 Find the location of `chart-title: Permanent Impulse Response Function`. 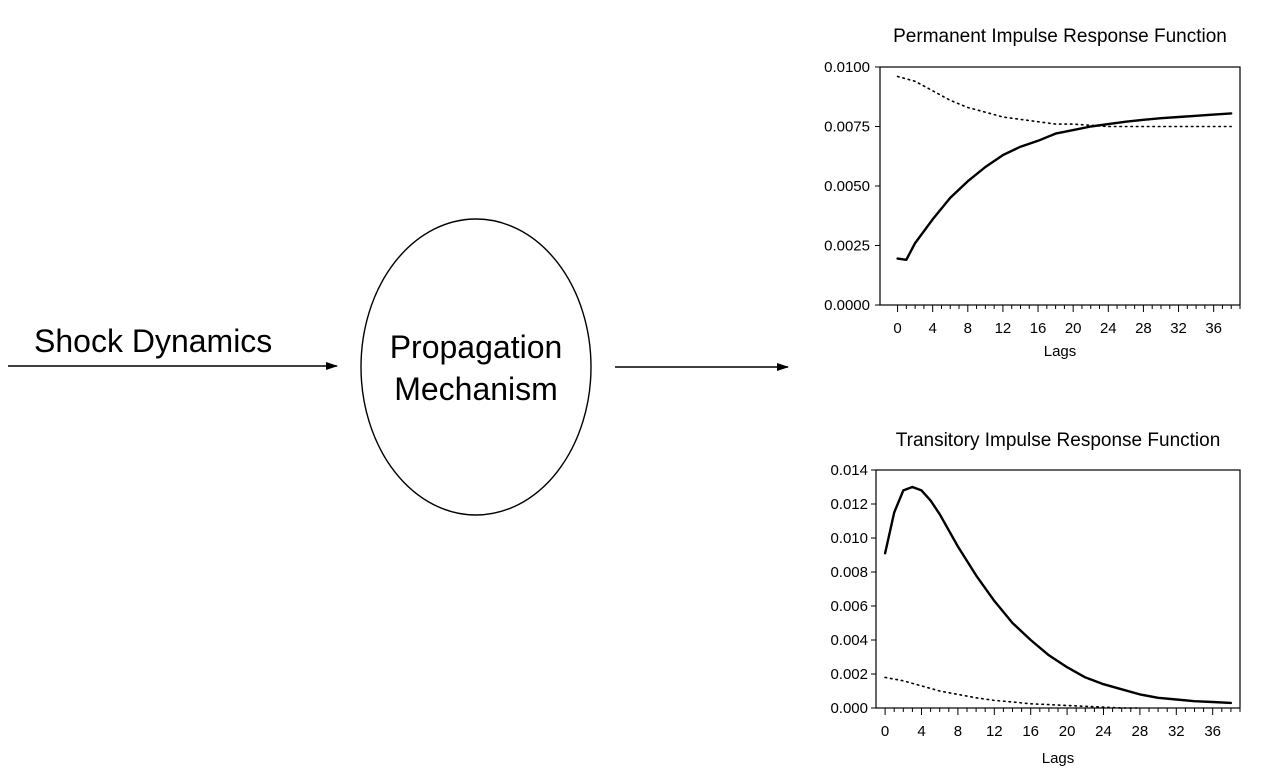

chart-title: Permanent Impulse Response Function is located at coordinates (1060, 36).